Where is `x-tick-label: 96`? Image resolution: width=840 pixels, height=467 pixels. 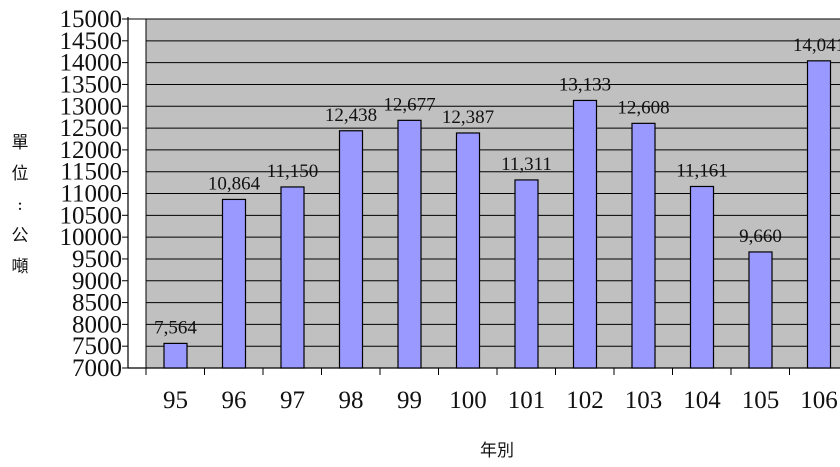
x-tick-label: 96 is located at coordinates (234, 400).